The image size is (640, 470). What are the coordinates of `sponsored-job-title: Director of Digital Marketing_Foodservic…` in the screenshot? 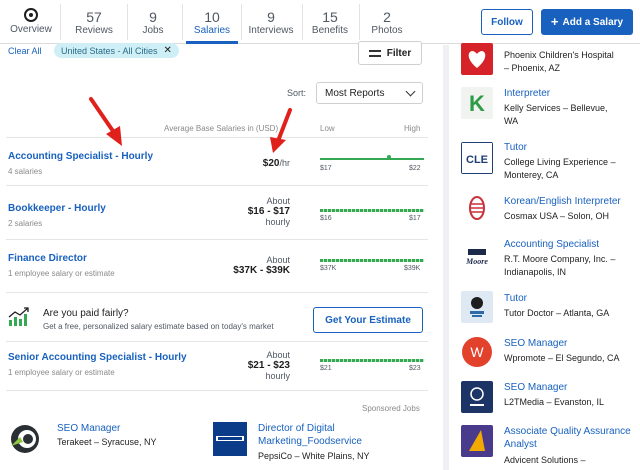 It's located at (310, 435).